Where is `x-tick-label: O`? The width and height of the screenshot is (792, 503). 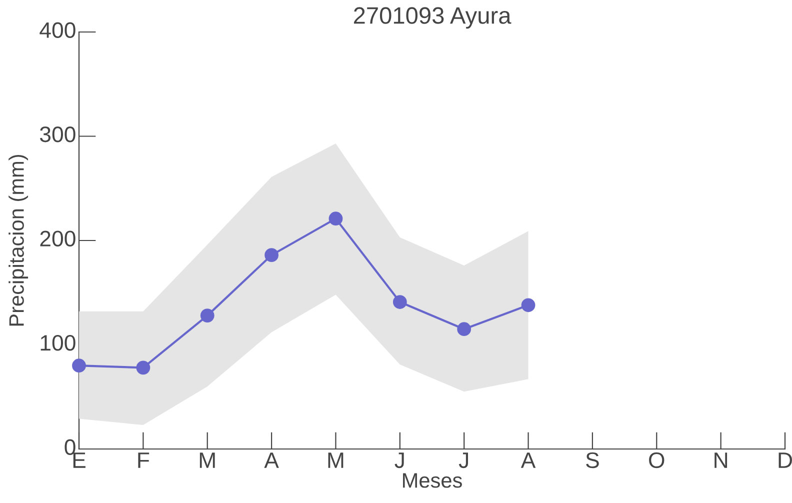 x-tick-label: O is located at coordinates (656, 460).